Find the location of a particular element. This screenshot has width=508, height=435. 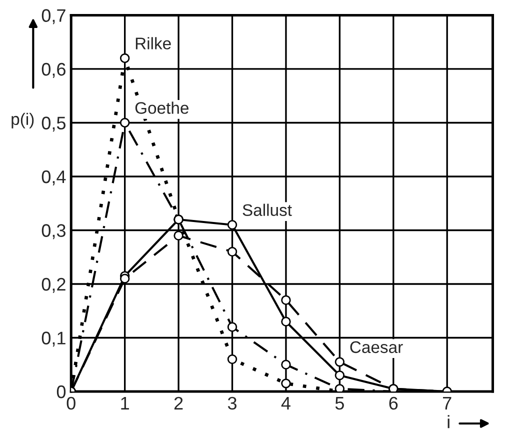

x-tick-label: 2 is located at coordinates (178, 403).